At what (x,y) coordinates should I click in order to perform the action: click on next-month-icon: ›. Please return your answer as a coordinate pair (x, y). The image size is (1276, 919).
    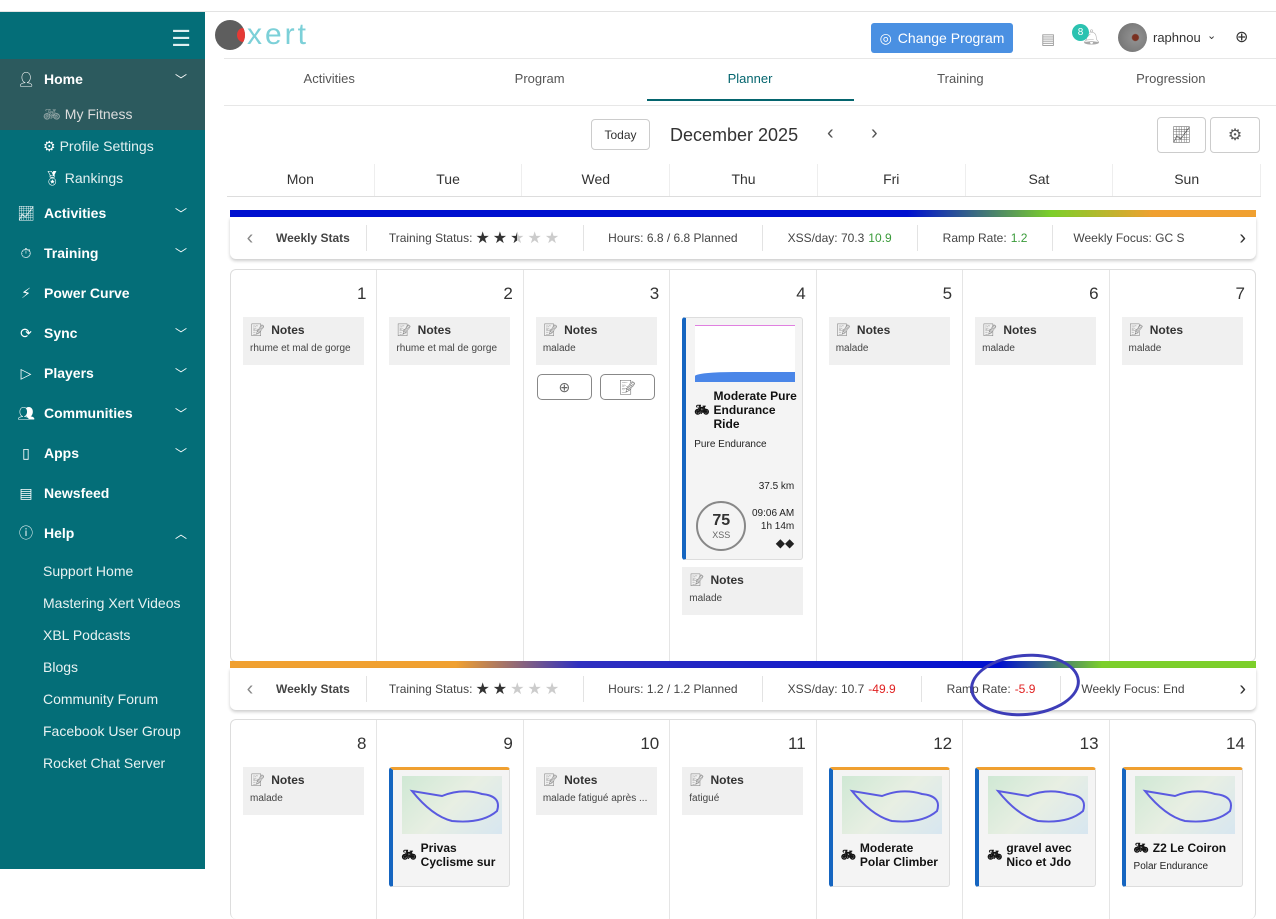
    Looking at the image, I should click on (874, 133).